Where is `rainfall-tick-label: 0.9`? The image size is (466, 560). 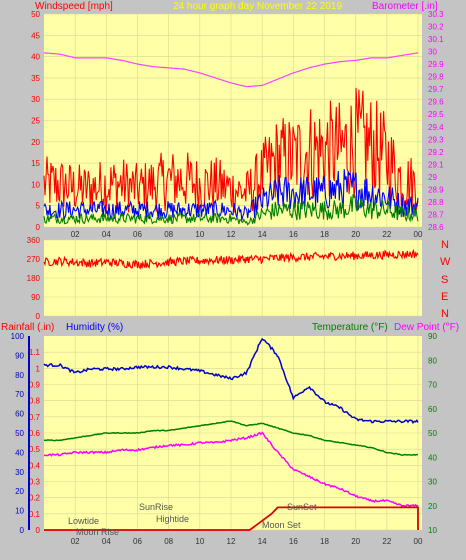 rainfall-tick-label: 0.9 is located at coordinates (35, 385).